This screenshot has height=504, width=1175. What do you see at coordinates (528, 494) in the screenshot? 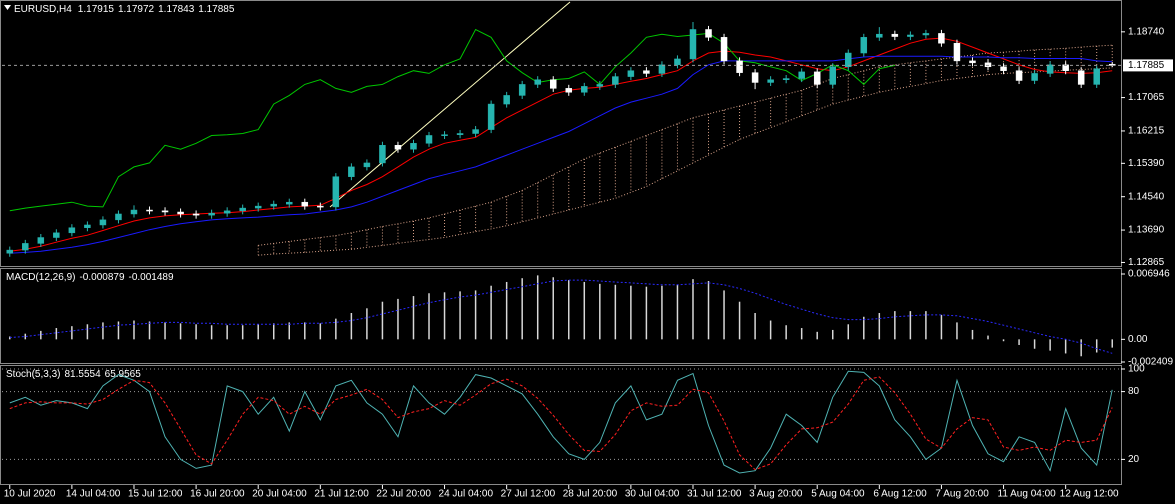
I see `x-tick-label: 27 Jul 12:00` at bounding box center [528, 494].